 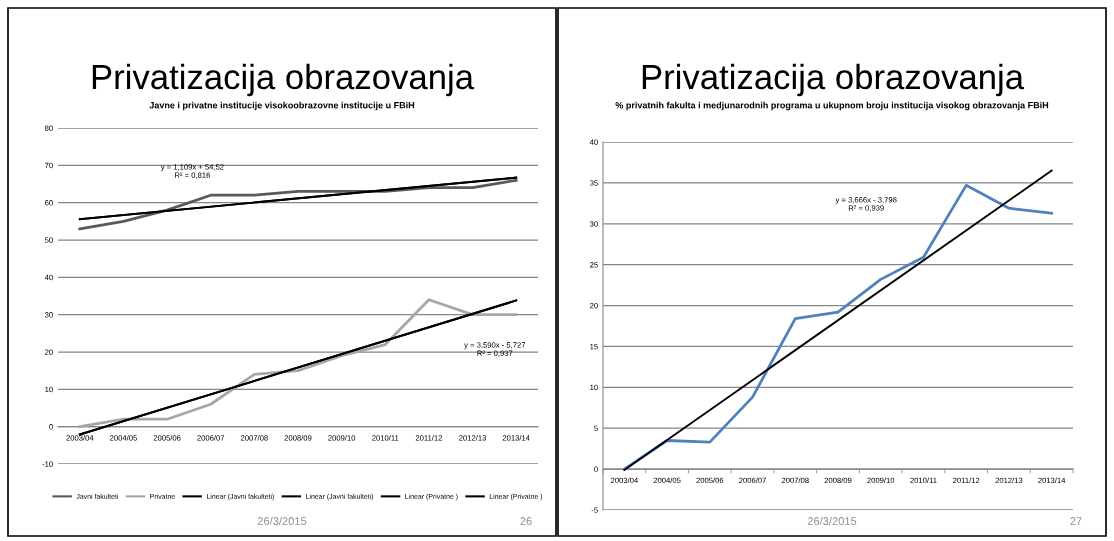 I want to click on chart-subtitle: Javne i privatne institucije visokoobrazovne institucije u FBiH, so click(x=282, y=106).